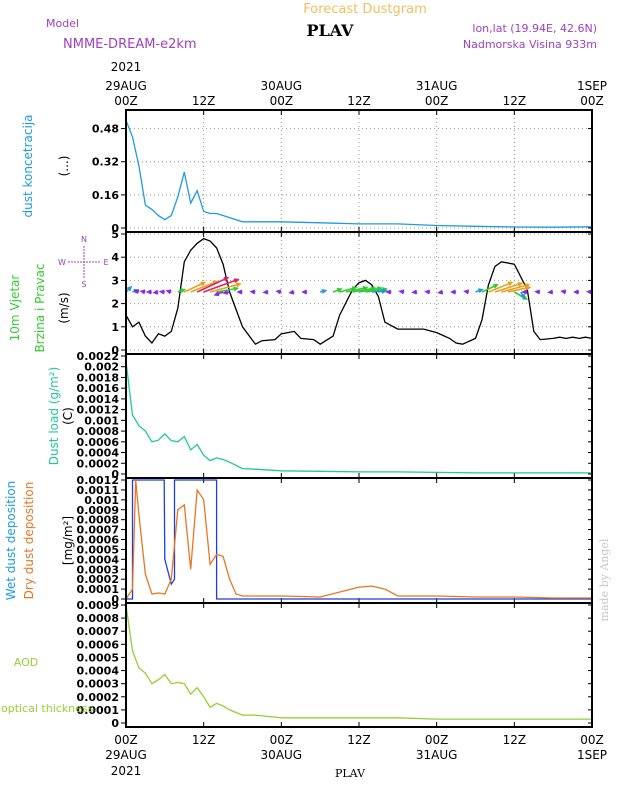 The height and width of the screenshot is (800, 618). What do you see at coordinates (98, 377) in the screenshot?
I see `y-tick-label: 0.0018` at bounding box center [98, 377].